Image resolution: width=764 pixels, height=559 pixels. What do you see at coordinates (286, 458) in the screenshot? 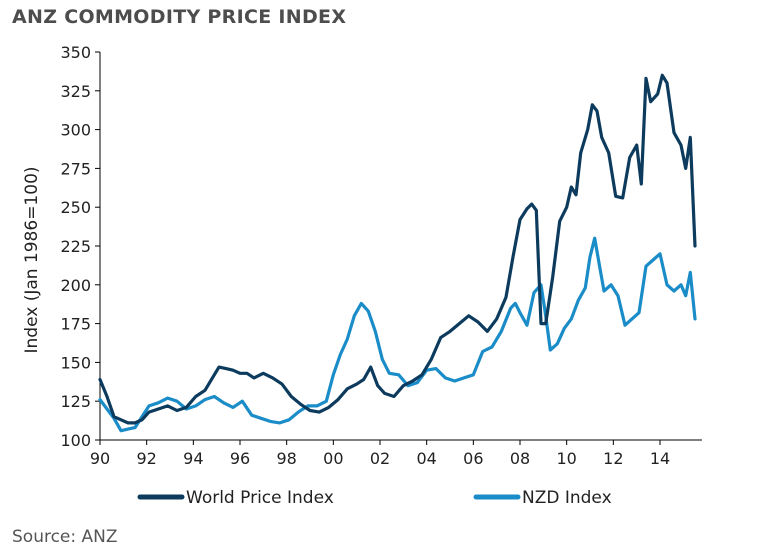
I see `x-tick-label: 98` at bounding box center [286, 458].